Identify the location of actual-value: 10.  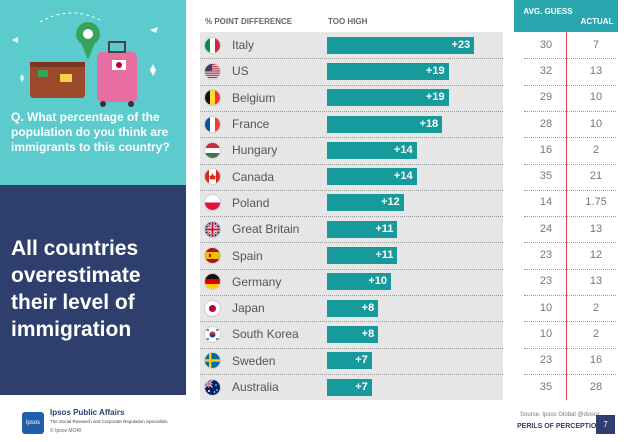
(596, 123).